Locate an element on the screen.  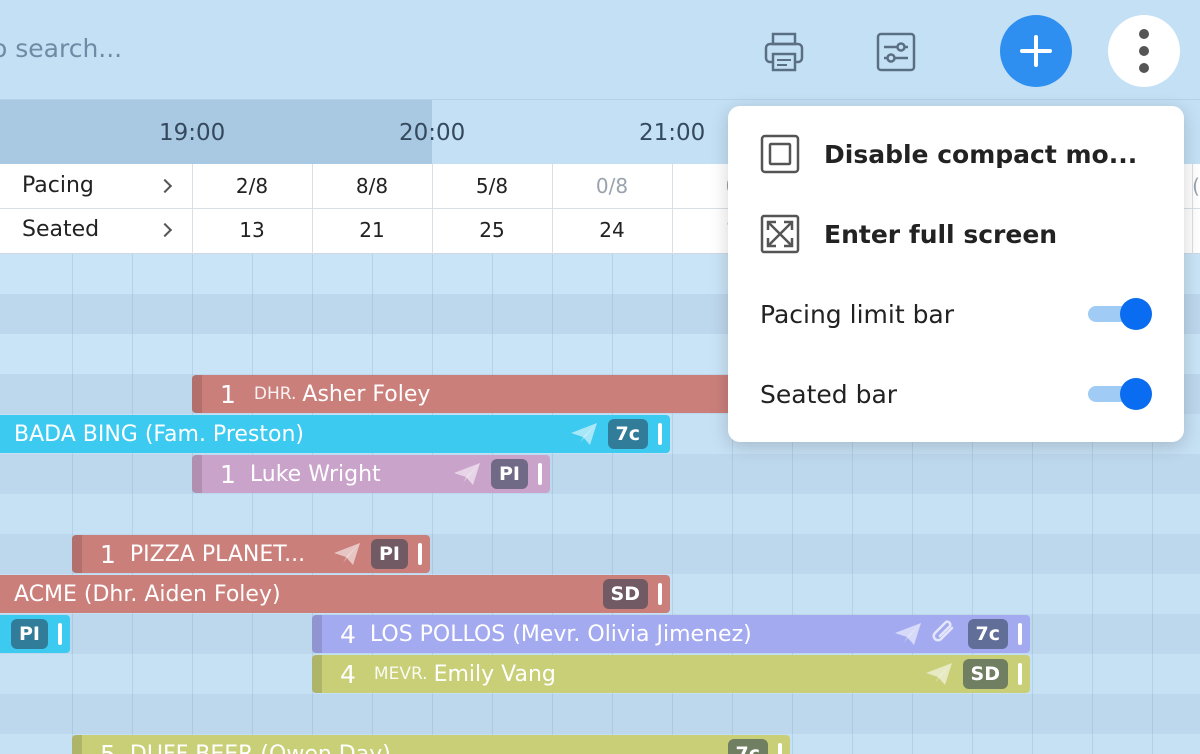
seated-row-label: Seated is located at coordinates (61, 229).